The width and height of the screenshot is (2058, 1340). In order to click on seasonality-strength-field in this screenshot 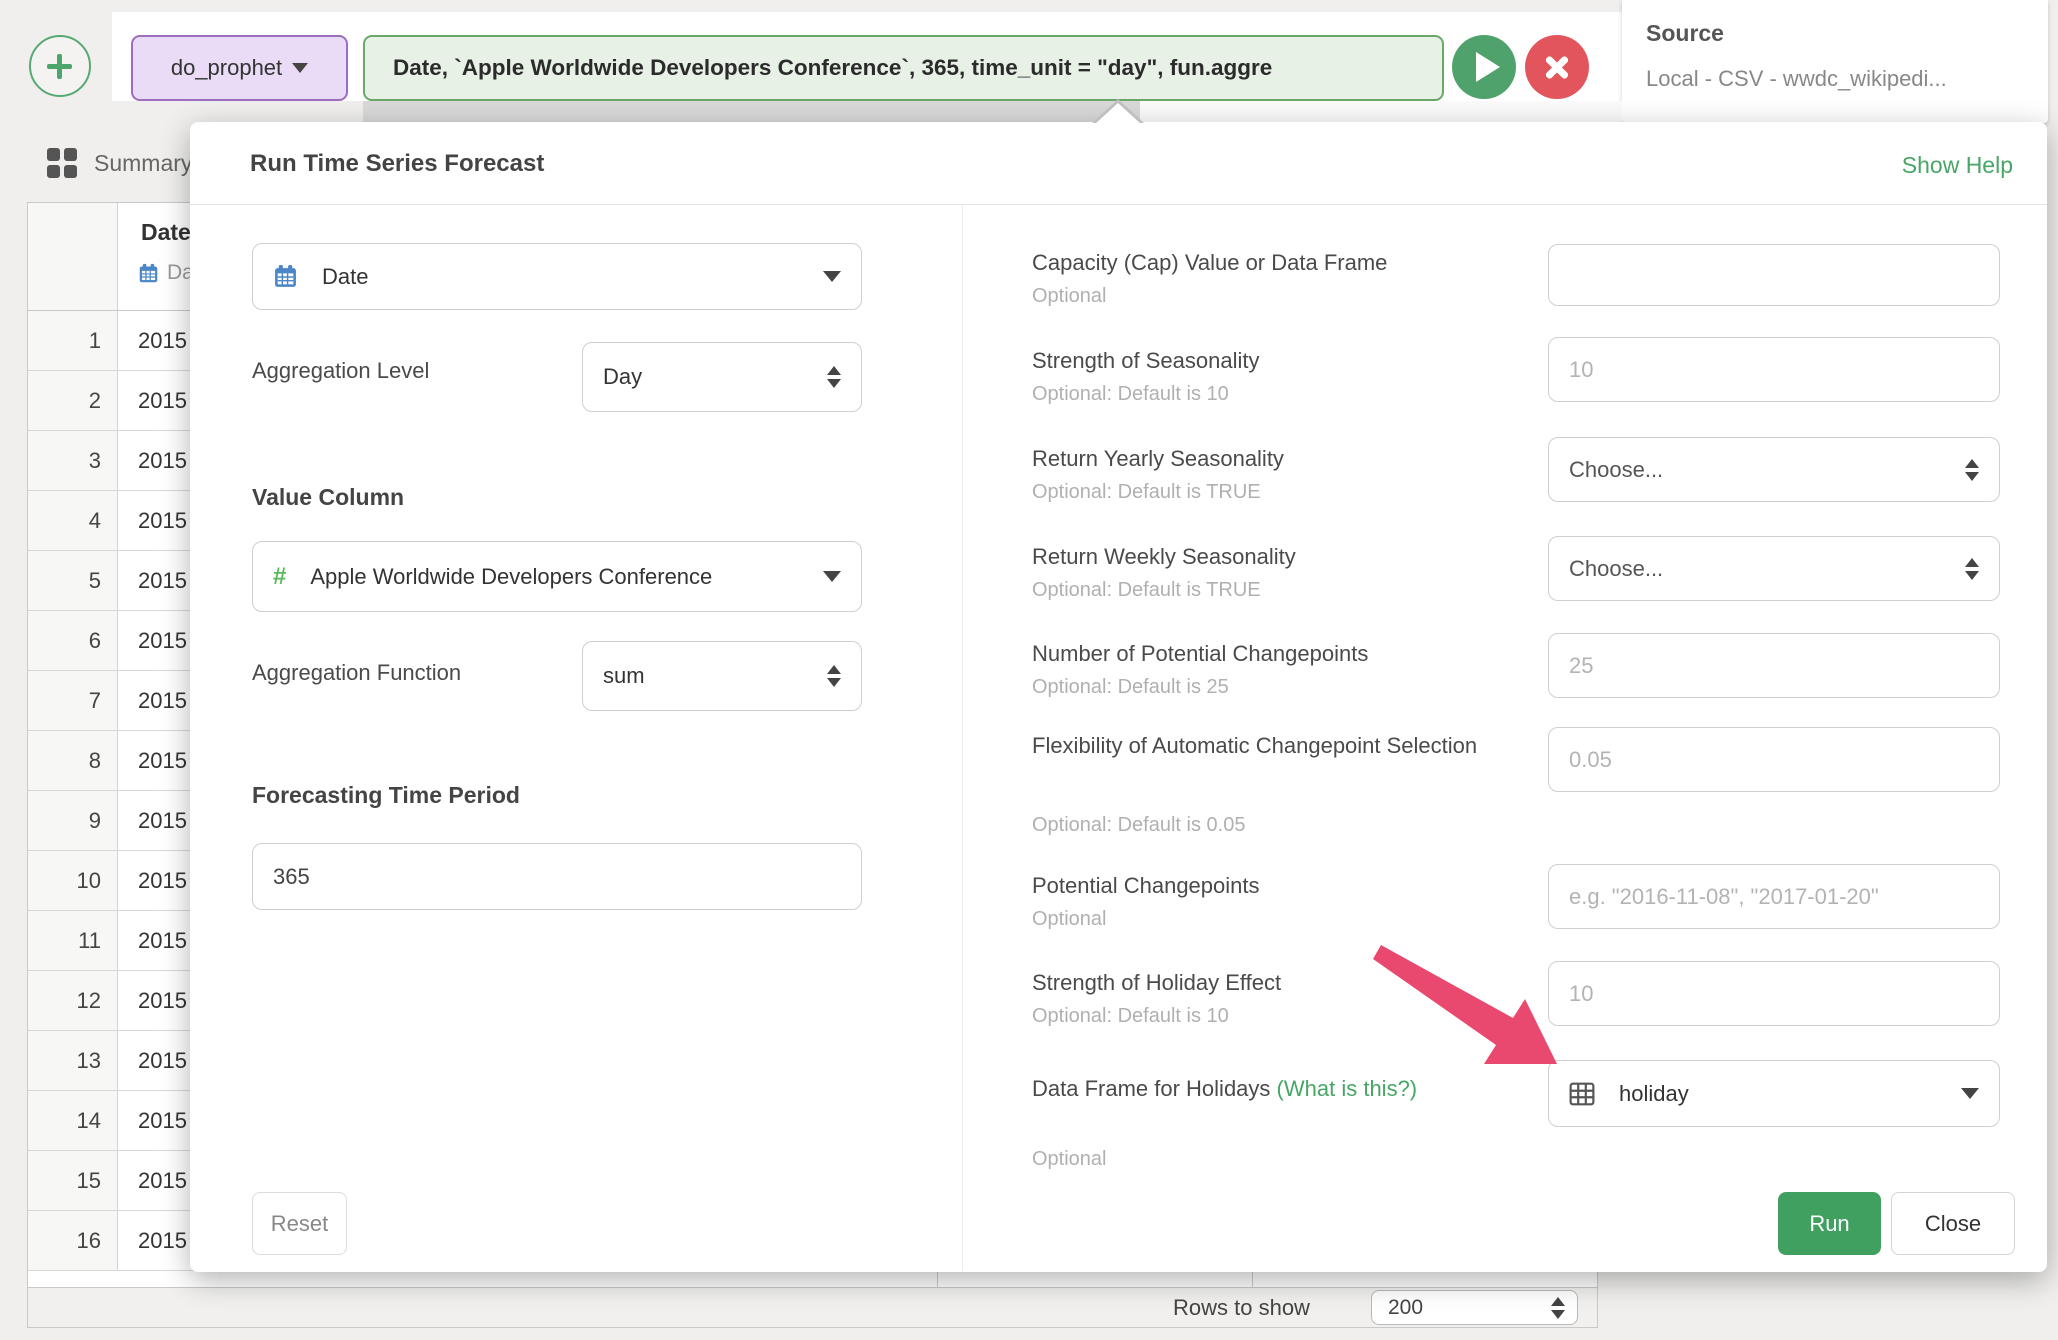, I will do `click(1774, 369)`.